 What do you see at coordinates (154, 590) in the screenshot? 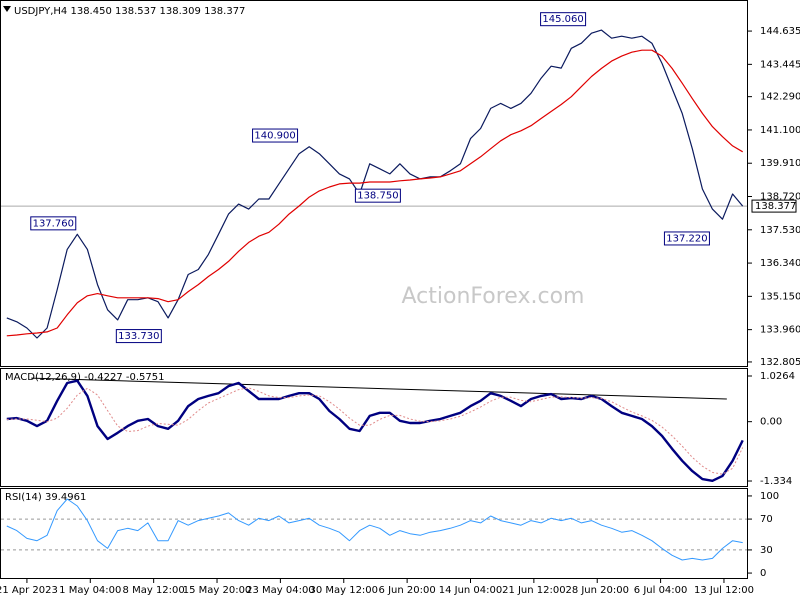
I see `x-tick-label: 8 May 12:00` at bounding box center [154, 590].